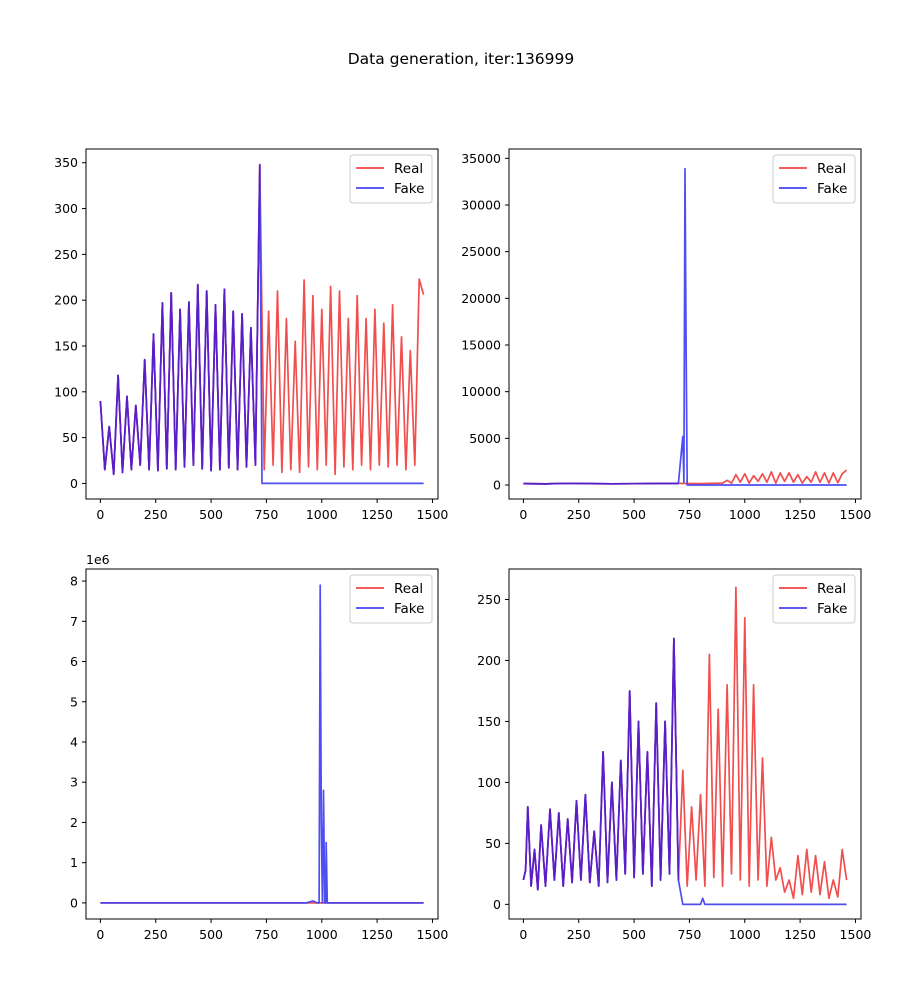 The height and width of the screenshot is (993, 920). Describe the element at coordinates (74, 741) in the screenshot. I see `y-tick-label: 4` at that location.